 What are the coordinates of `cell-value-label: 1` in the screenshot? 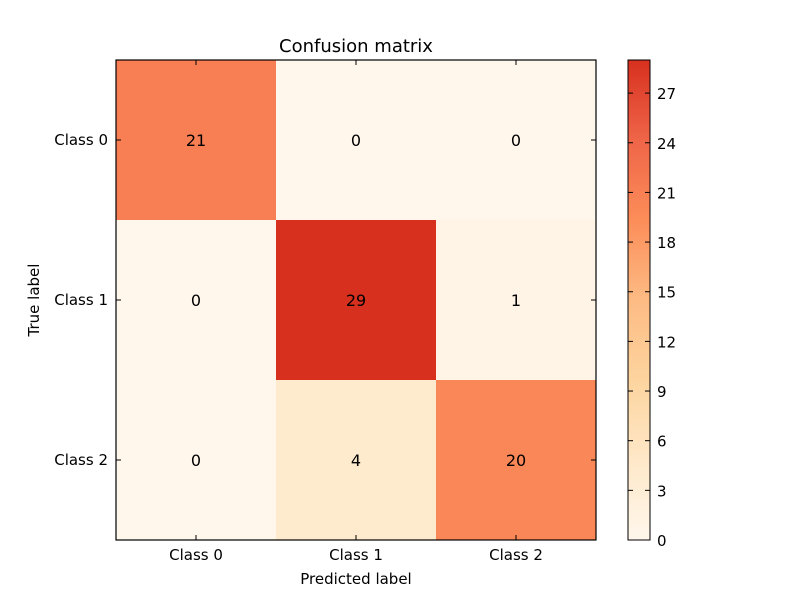 It's located at (516, 300).